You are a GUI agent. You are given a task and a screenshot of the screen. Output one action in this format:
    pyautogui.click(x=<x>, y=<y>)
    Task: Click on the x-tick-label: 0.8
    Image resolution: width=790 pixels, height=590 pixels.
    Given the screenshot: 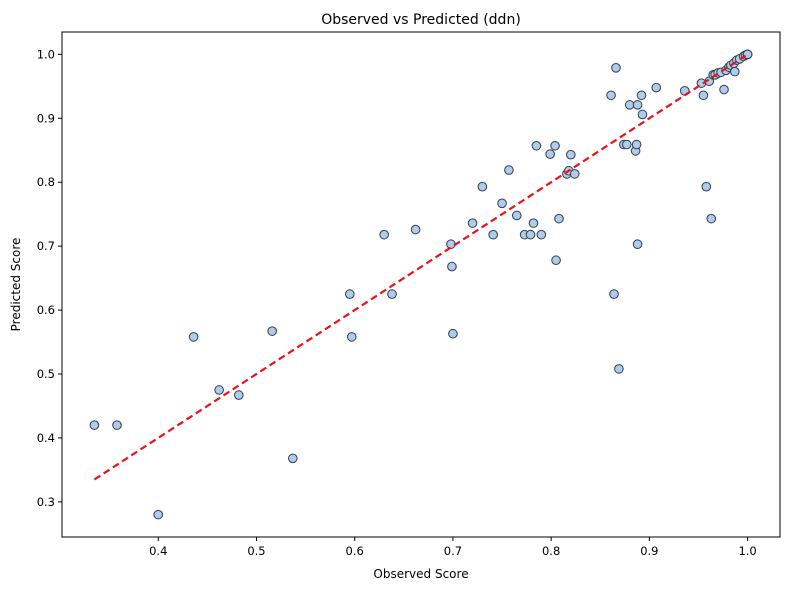 What is the action you would take?
    pyautogui.click(x=551, y=551)
    